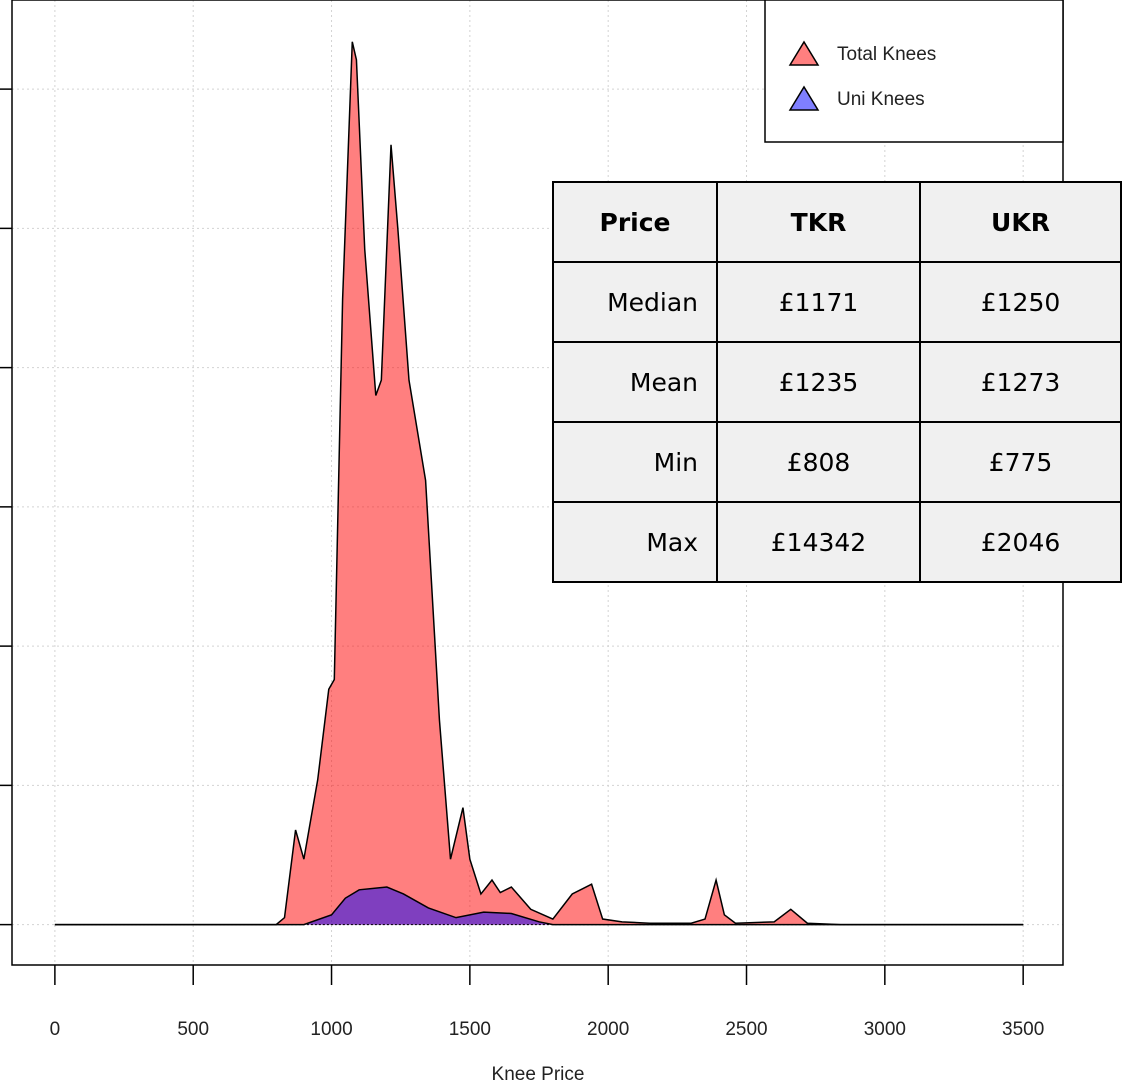 The width and height of the screenshot is (1128, 1087). I want to click on cell: £1250, so click(1020, 302).